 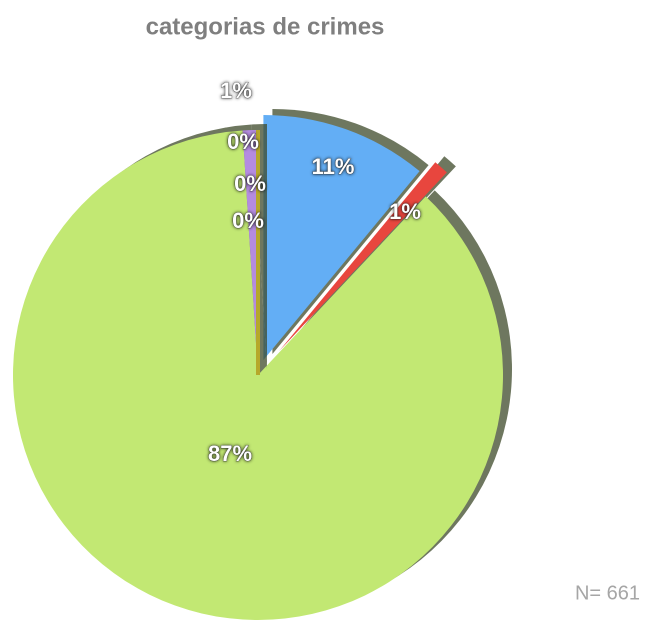 What do you see at coordinates (230, 453) in the screenshot?
I see `data-label: 87%` at bounding box center [230, 453].